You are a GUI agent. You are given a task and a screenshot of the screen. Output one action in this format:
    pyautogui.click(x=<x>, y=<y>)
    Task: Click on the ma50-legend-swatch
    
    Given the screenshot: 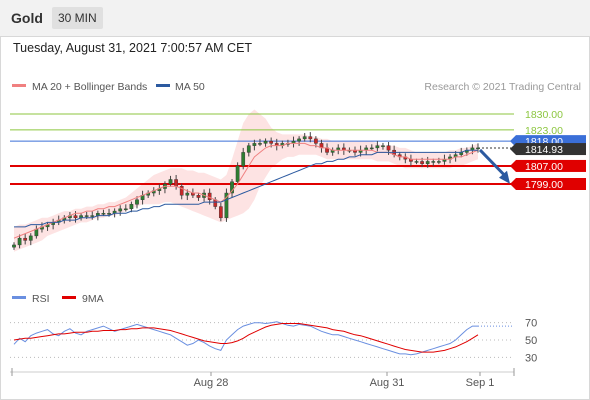 What is the action you would take?
    pyautogui.click(x=163, y=85)
    